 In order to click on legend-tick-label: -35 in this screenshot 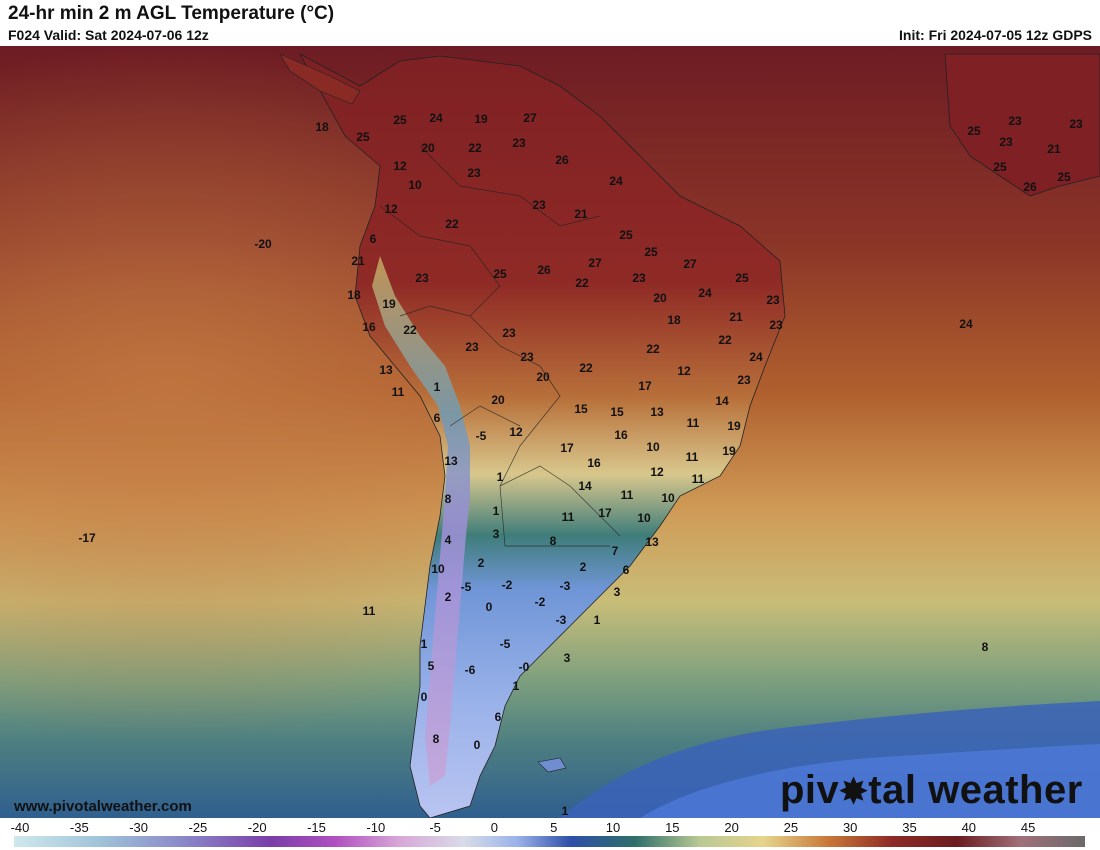, I will do `click(79, 827)`.